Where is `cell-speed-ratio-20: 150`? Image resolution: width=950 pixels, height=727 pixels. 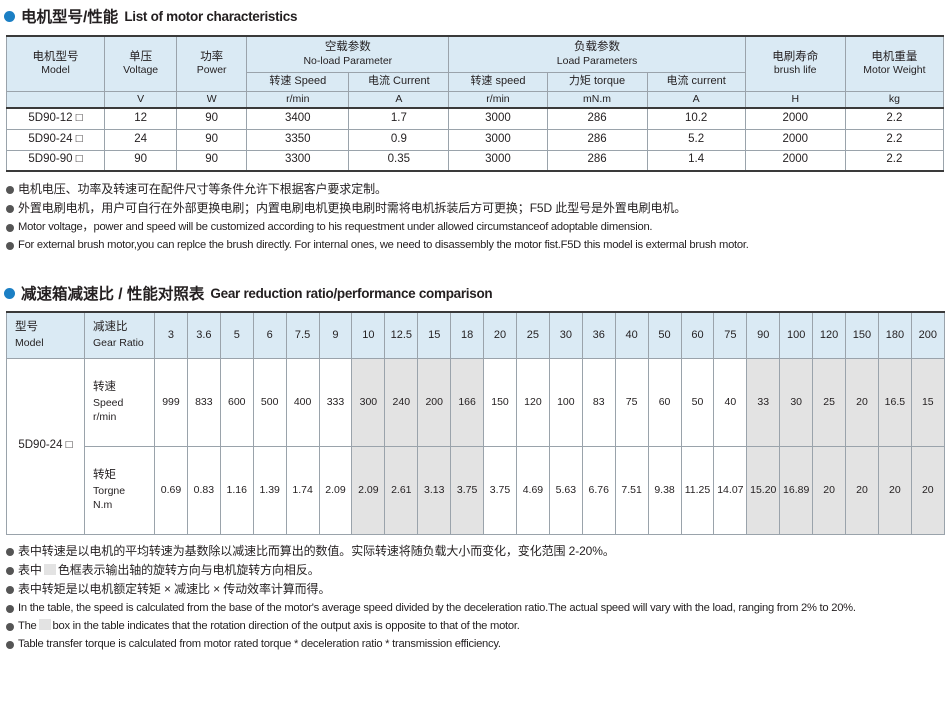 cell-speed-ratio-20: 150 is located at coordinates (500, 402).